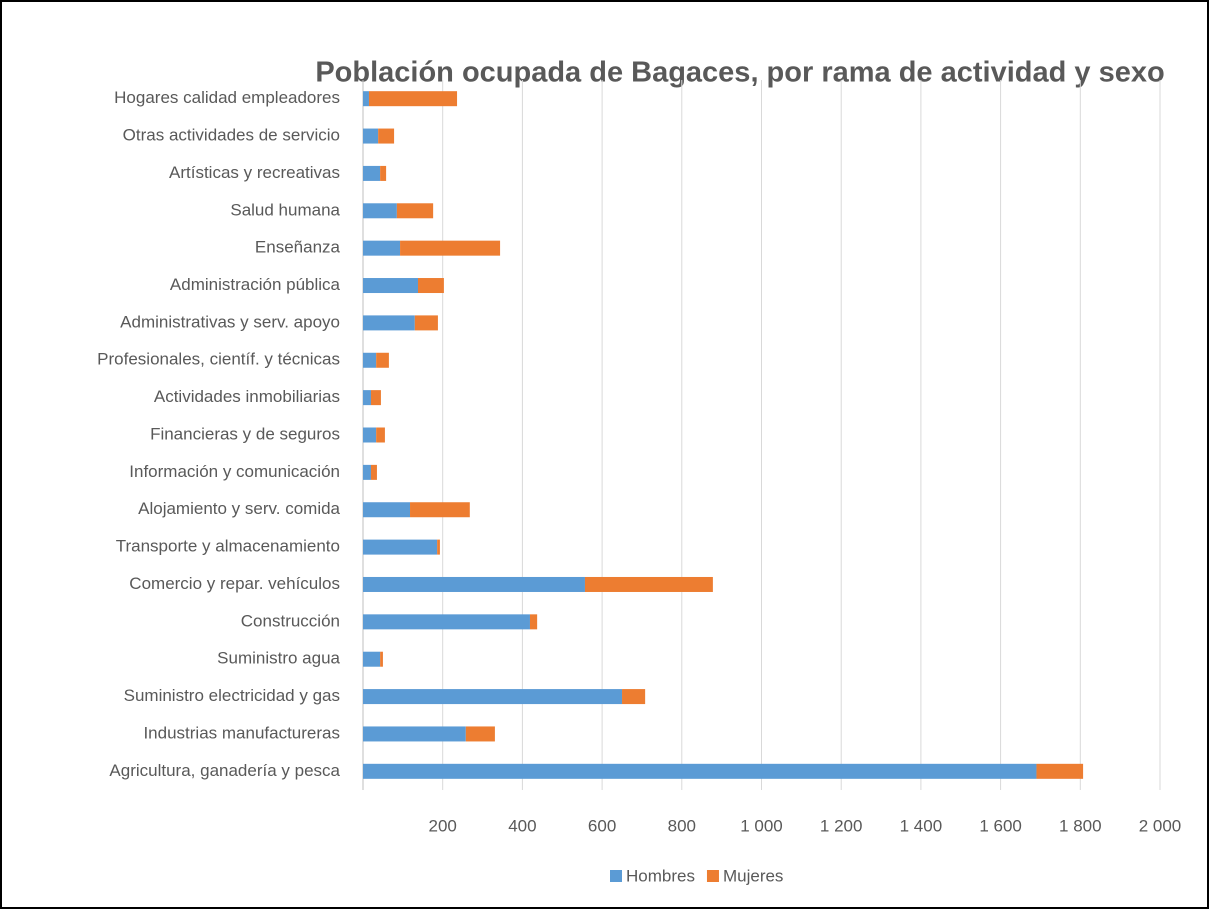 This screenshot has width=1209, height=909. I want to click on y-tick-label: Suministro agua, so click(278, 658).